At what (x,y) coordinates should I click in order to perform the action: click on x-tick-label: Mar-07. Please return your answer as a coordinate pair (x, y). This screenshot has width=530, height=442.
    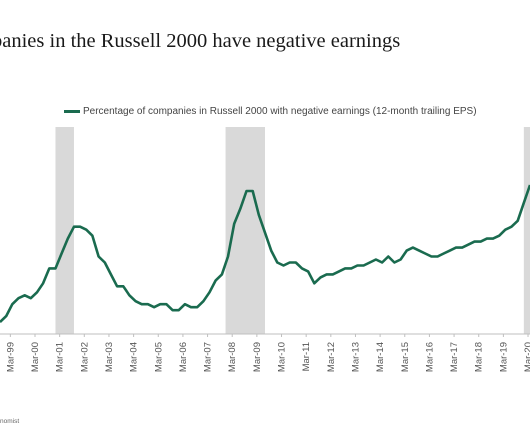
    Looking at the image, I should click on (208, 357).